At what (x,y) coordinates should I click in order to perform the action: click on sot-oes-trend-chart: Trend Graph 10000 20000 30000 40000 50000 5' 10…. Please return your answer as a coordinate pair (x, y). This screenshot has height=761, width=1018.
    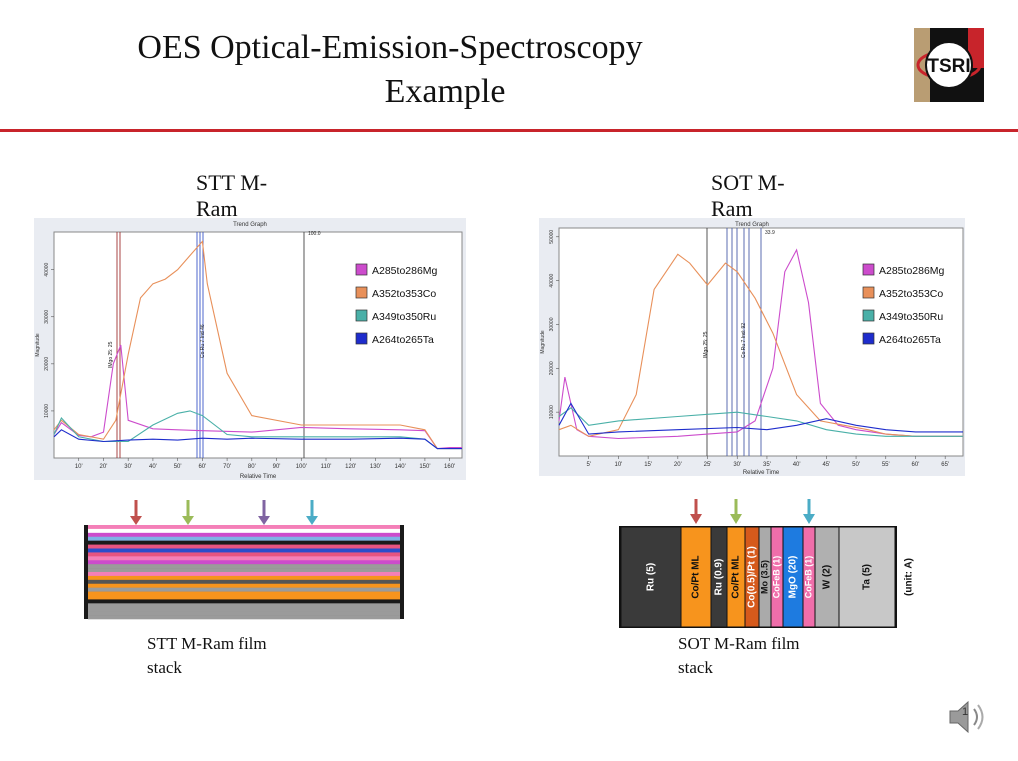
    Looking at the image, I should click on (752, 347).